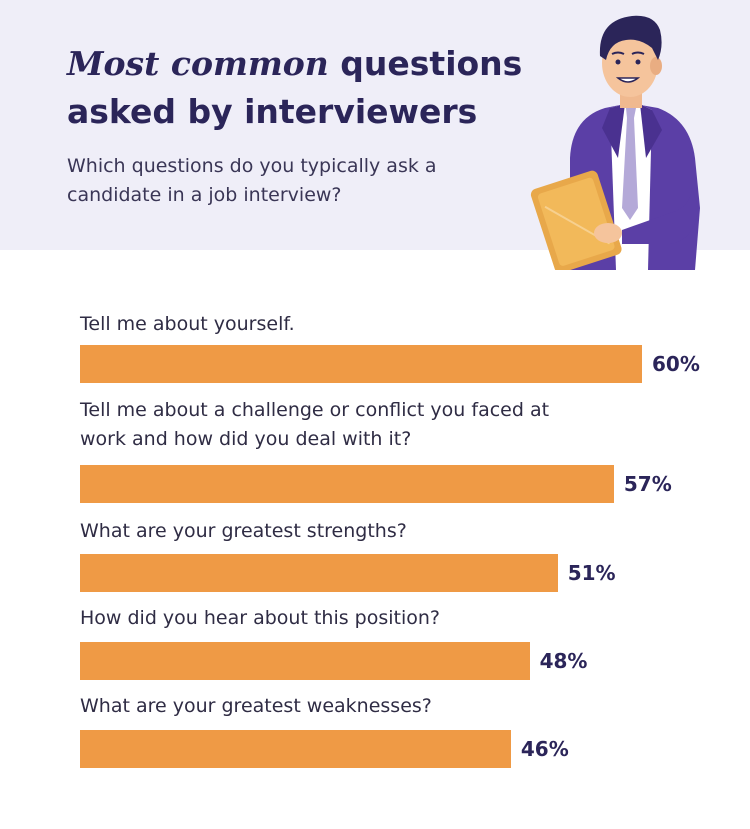 This screenshot has height=829, width=750. What do you see at coordinates (563, 661) in the screenshot?
I see `value-label-4: 48%` at bounding box center [563, 661].